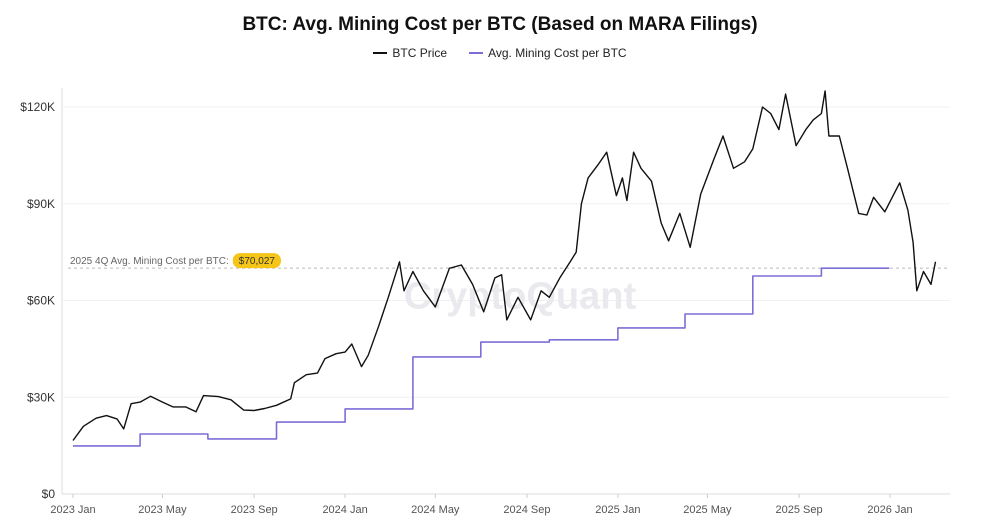  I want to click on annotation-value: $70,027, so click(257, 261).